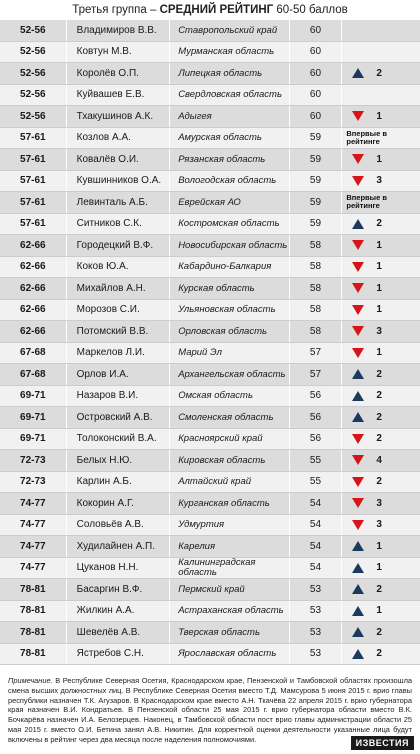 Image resolution: width=420 pixels, height=754 pixels. What do you see at coordinates (230, 288) in the screenshot?
I see `region-cell: Курская область` at bounding box center [230, 288].